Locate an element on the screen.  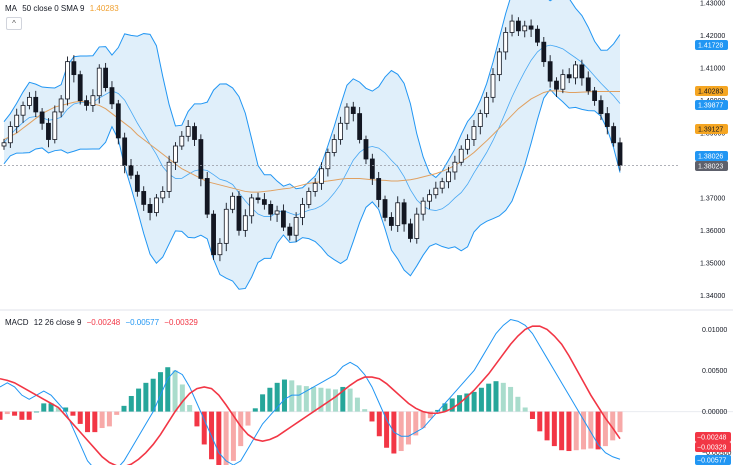
ma-legend-name: MA is located at coordinates (11, 8).